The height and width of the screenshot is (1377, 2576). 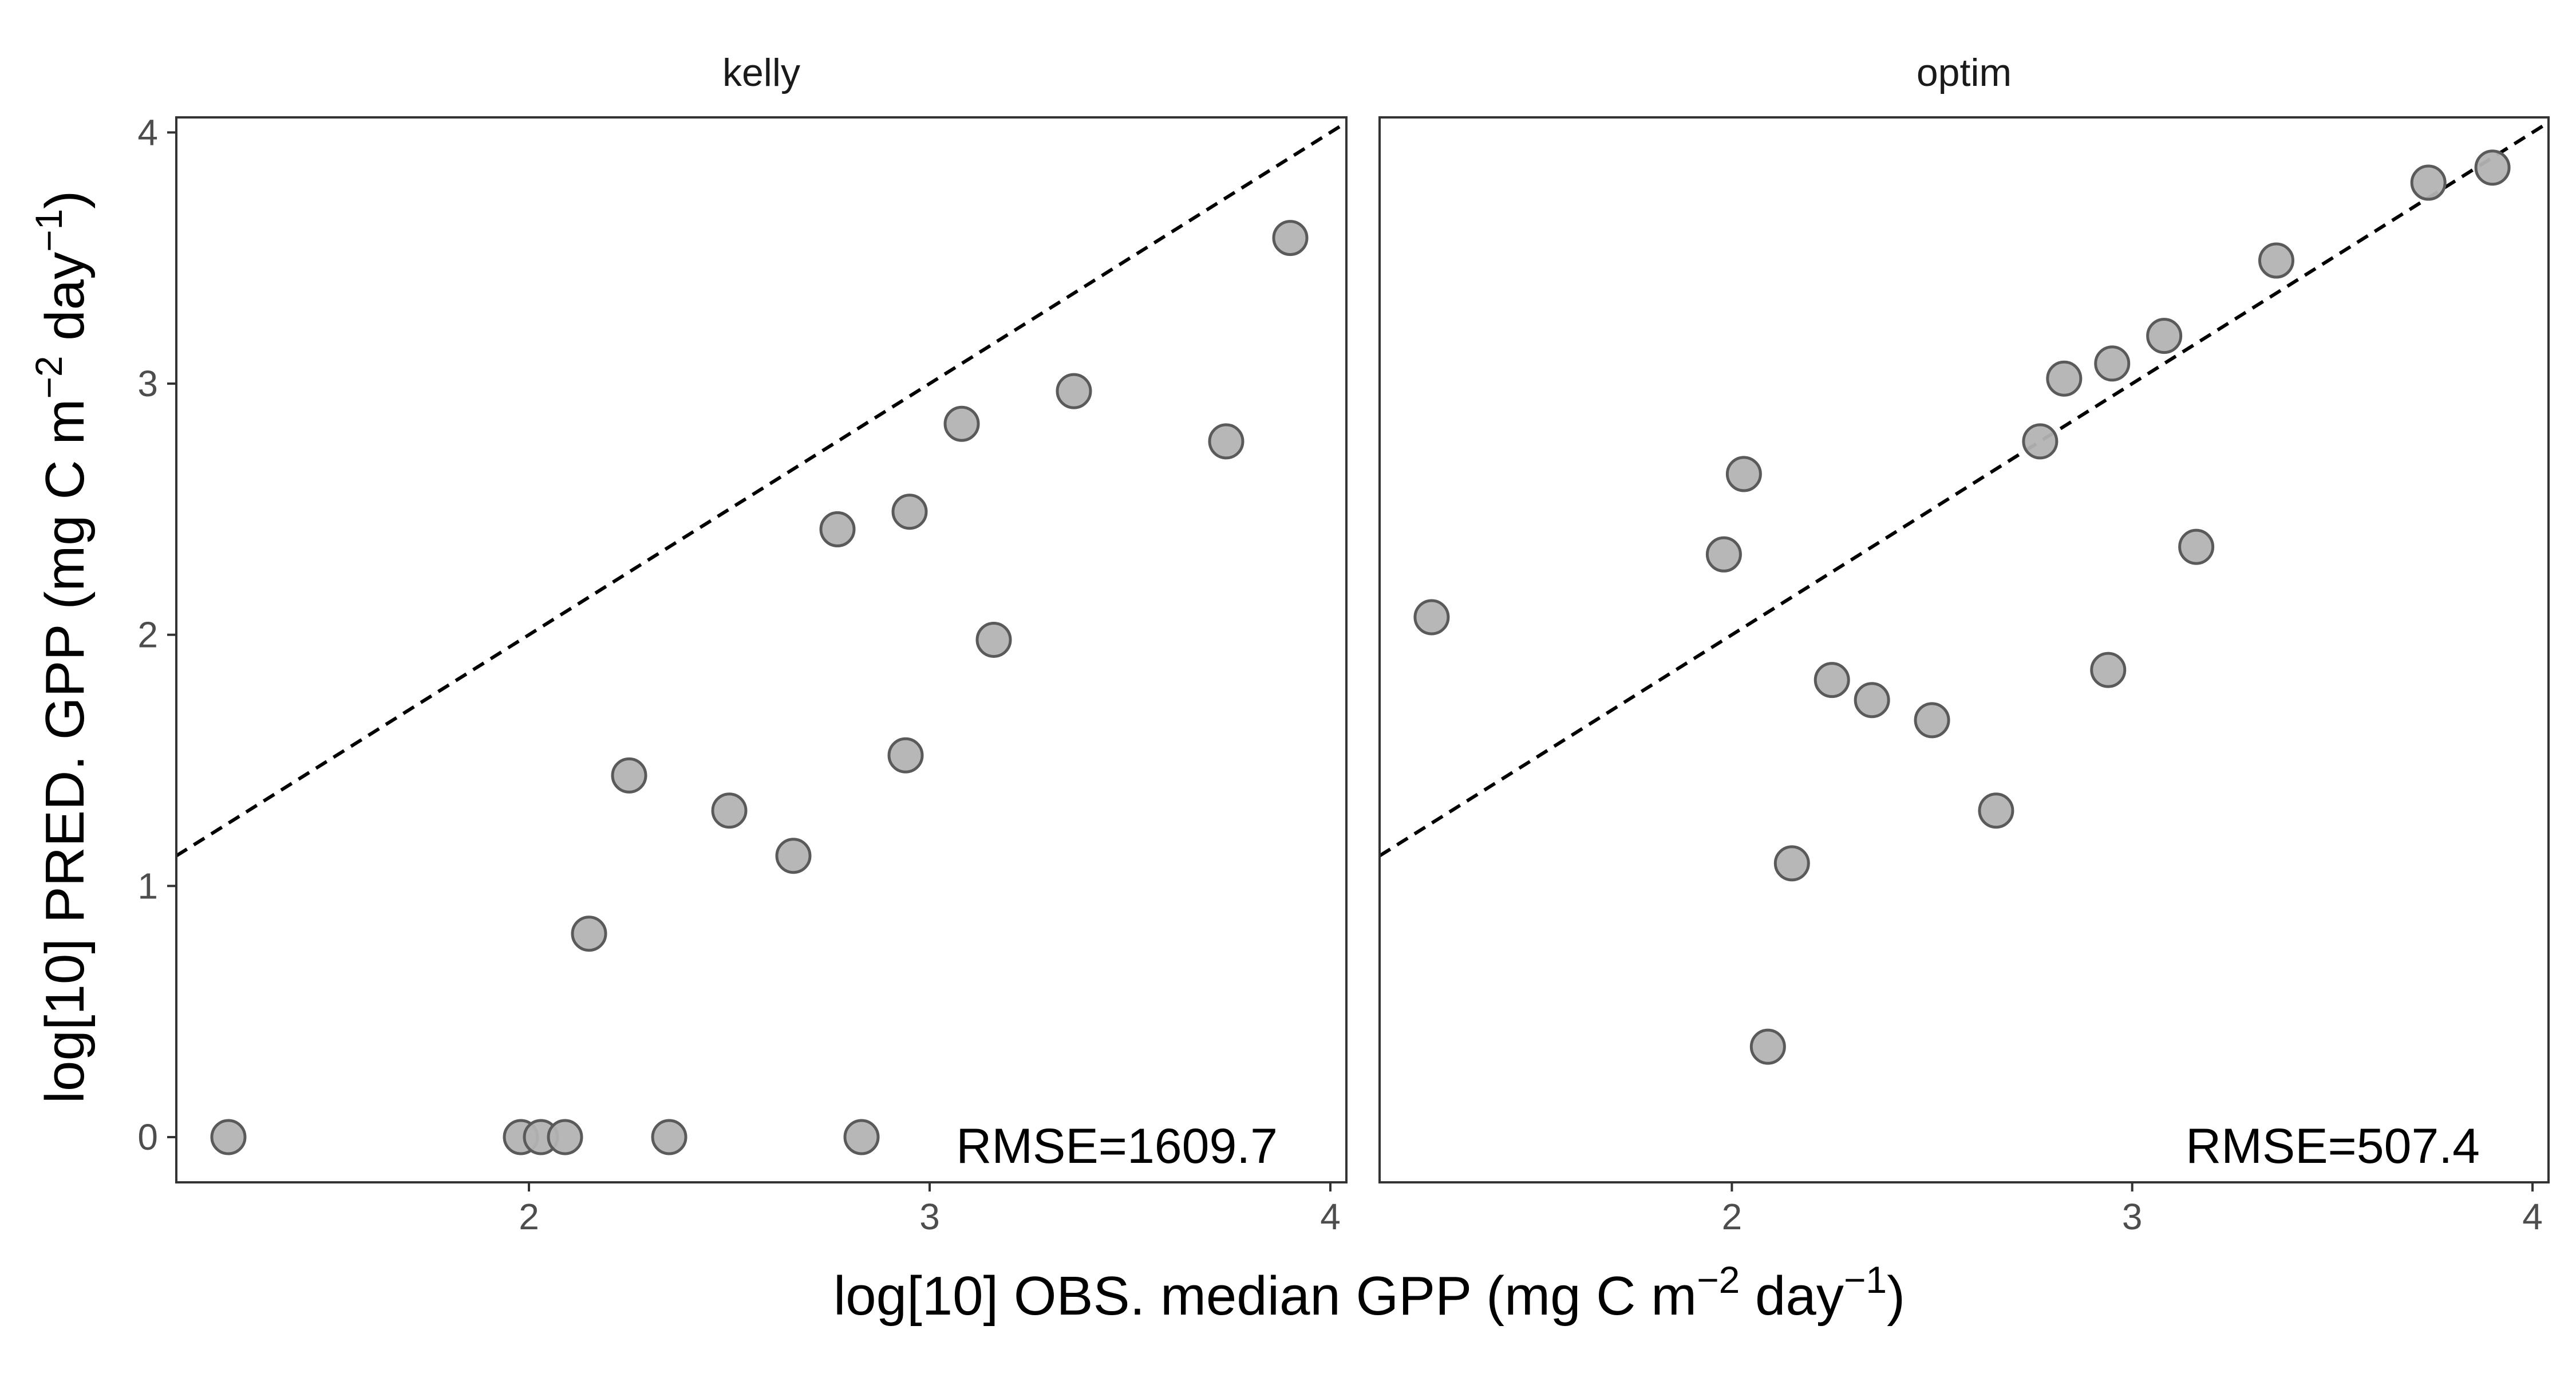 I want to click on y-tick-label: 3, so click(x=147, y=383).